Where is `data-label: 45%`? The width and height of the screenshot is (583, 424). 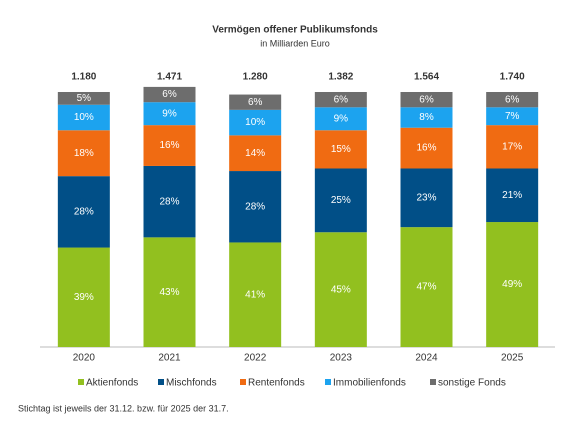
data-label: 45% is located at coordinates (341, 289).